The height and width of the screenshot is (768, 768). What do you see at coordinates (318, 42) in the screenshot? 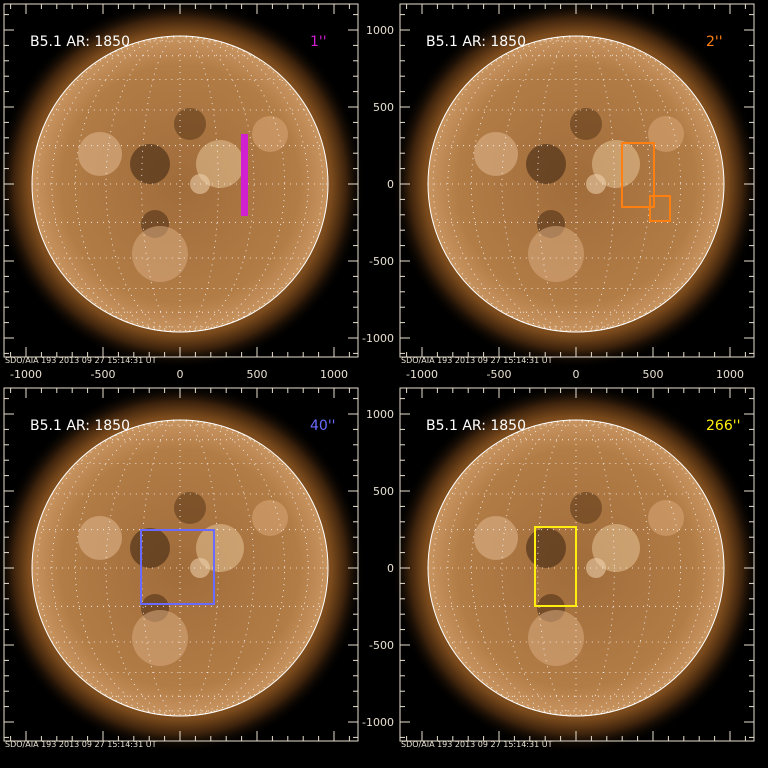
I see `resolution-tag: 1''` at bounding box center [318, 42].